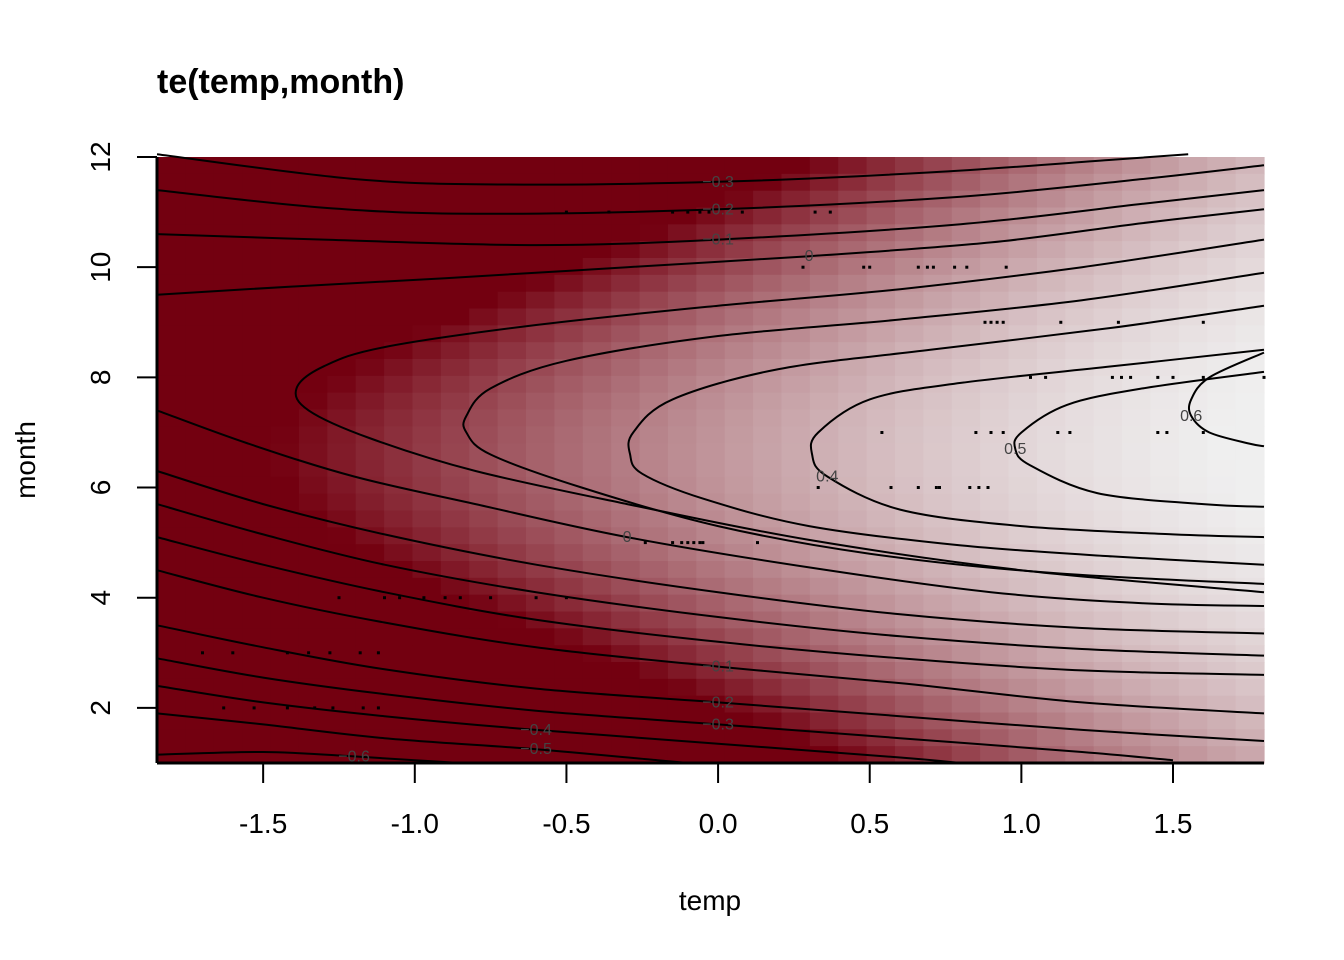  What do you see at coordinates (718, 182) in the screenshot?
I see `contour-label: −0.3` at bounding box center [718, 182].